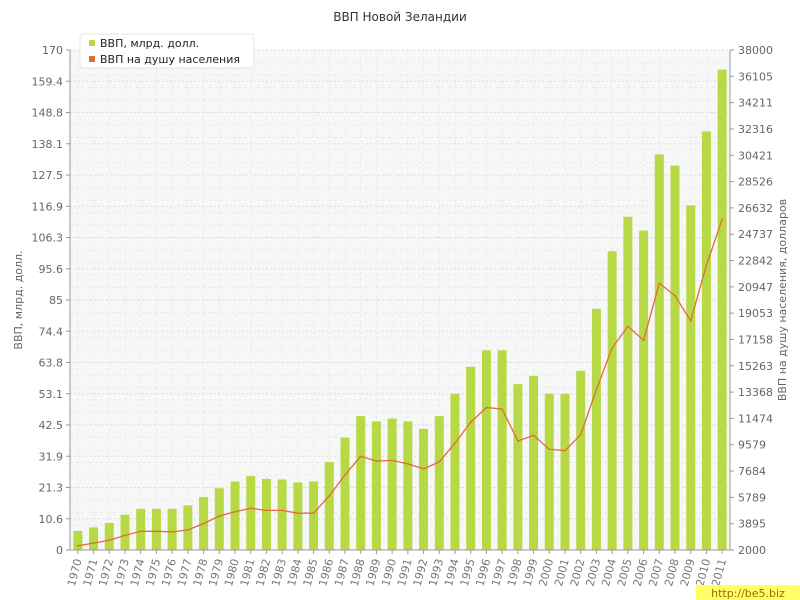 This screenshot has height=600, width=800. I want to click on legend: ВВП, млрд. долл. ВВП на душу населения, so click(167, 51).